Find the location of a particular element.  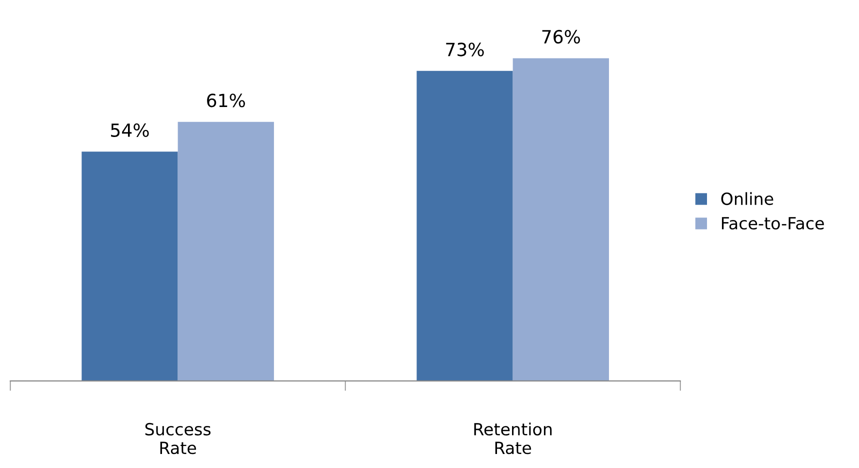

data-label: 61% is located at coordinates (226, 101).